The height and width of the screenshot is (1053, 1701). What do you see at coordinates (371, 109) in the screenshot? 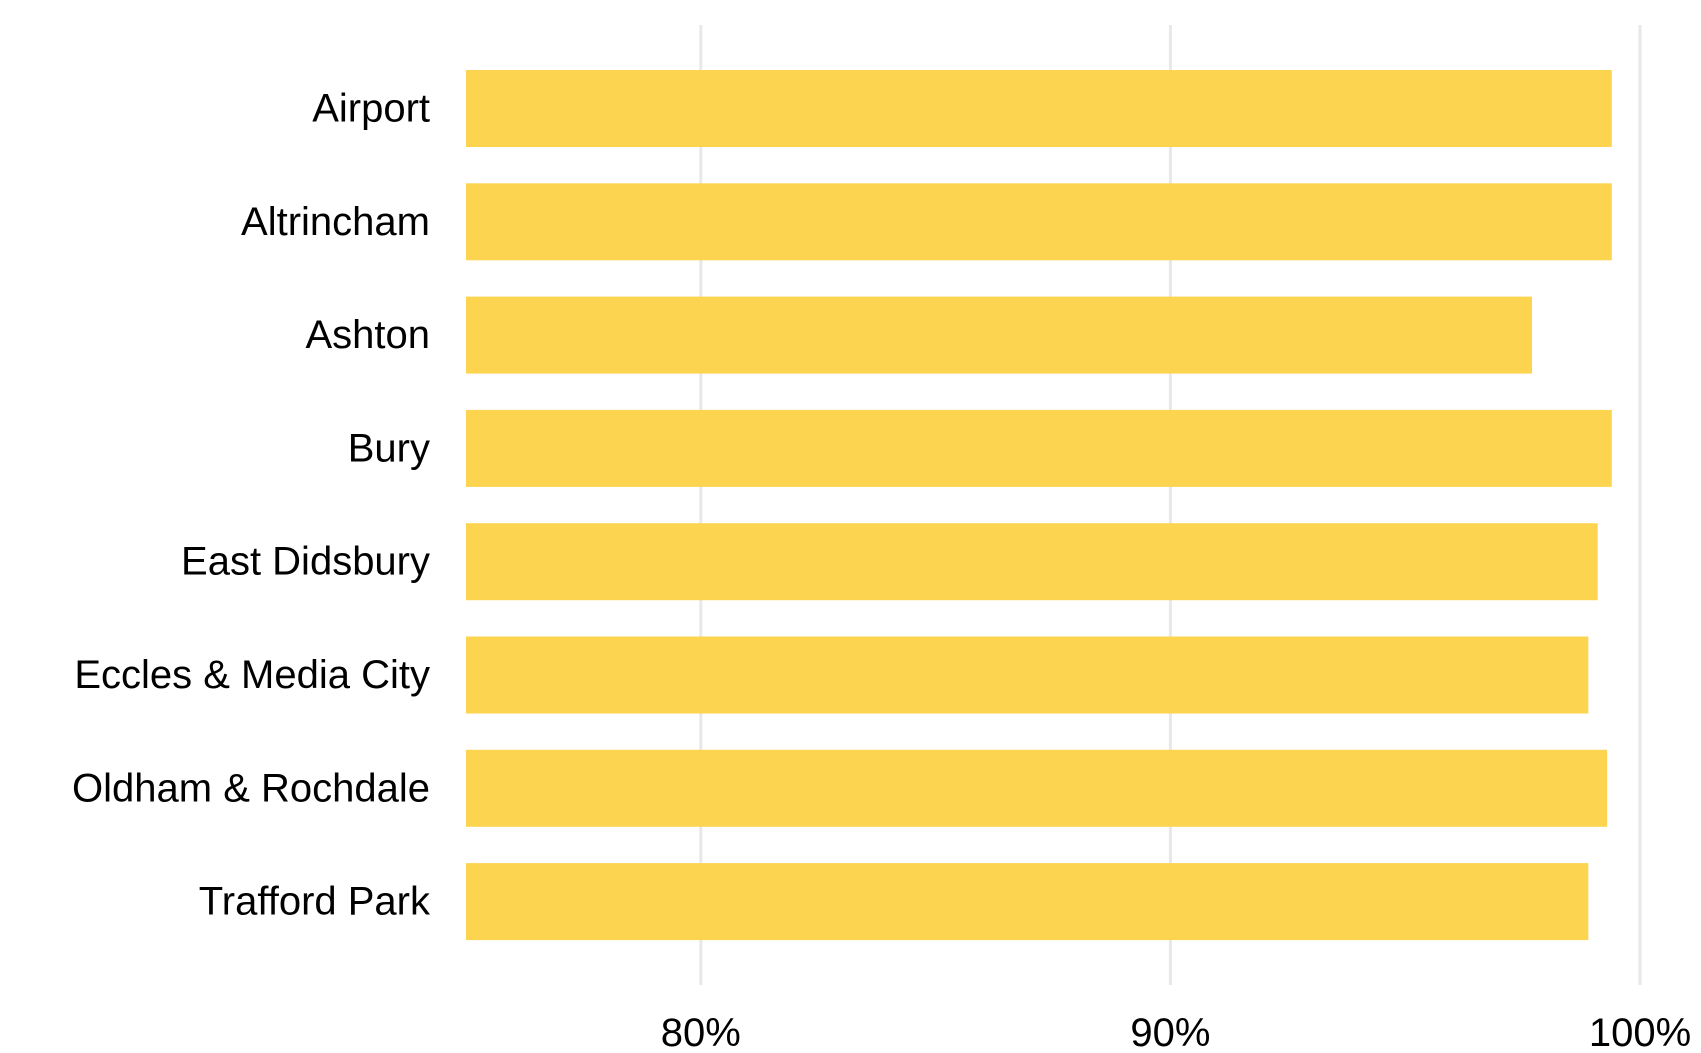
I see `category-label: Airport` at bounding box center [371, 109].